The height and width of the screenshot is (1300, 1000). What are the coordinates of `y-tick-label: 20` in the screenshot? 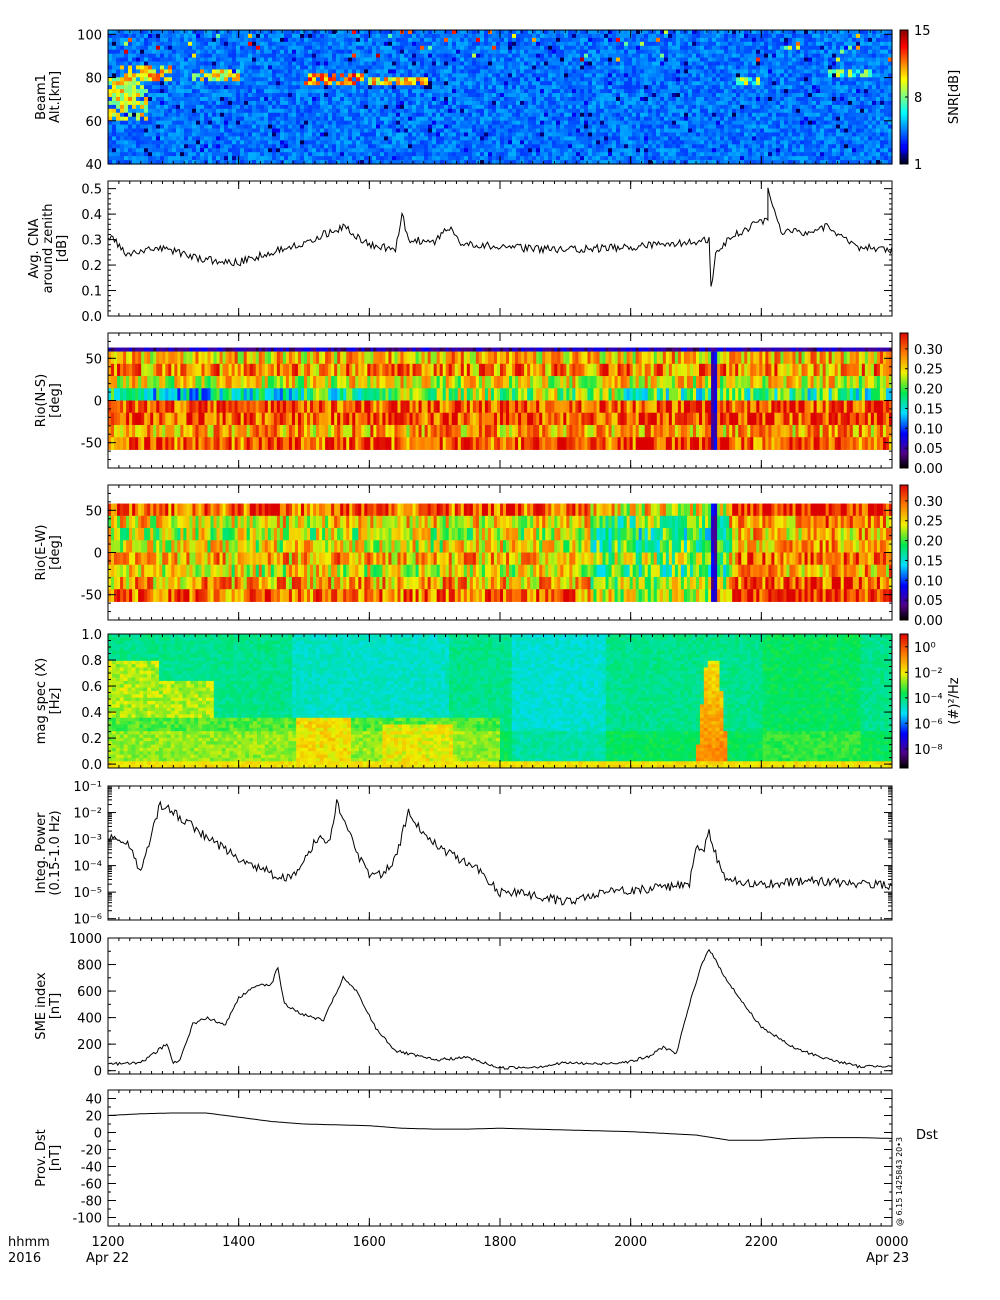 It's located at (93, 1117).